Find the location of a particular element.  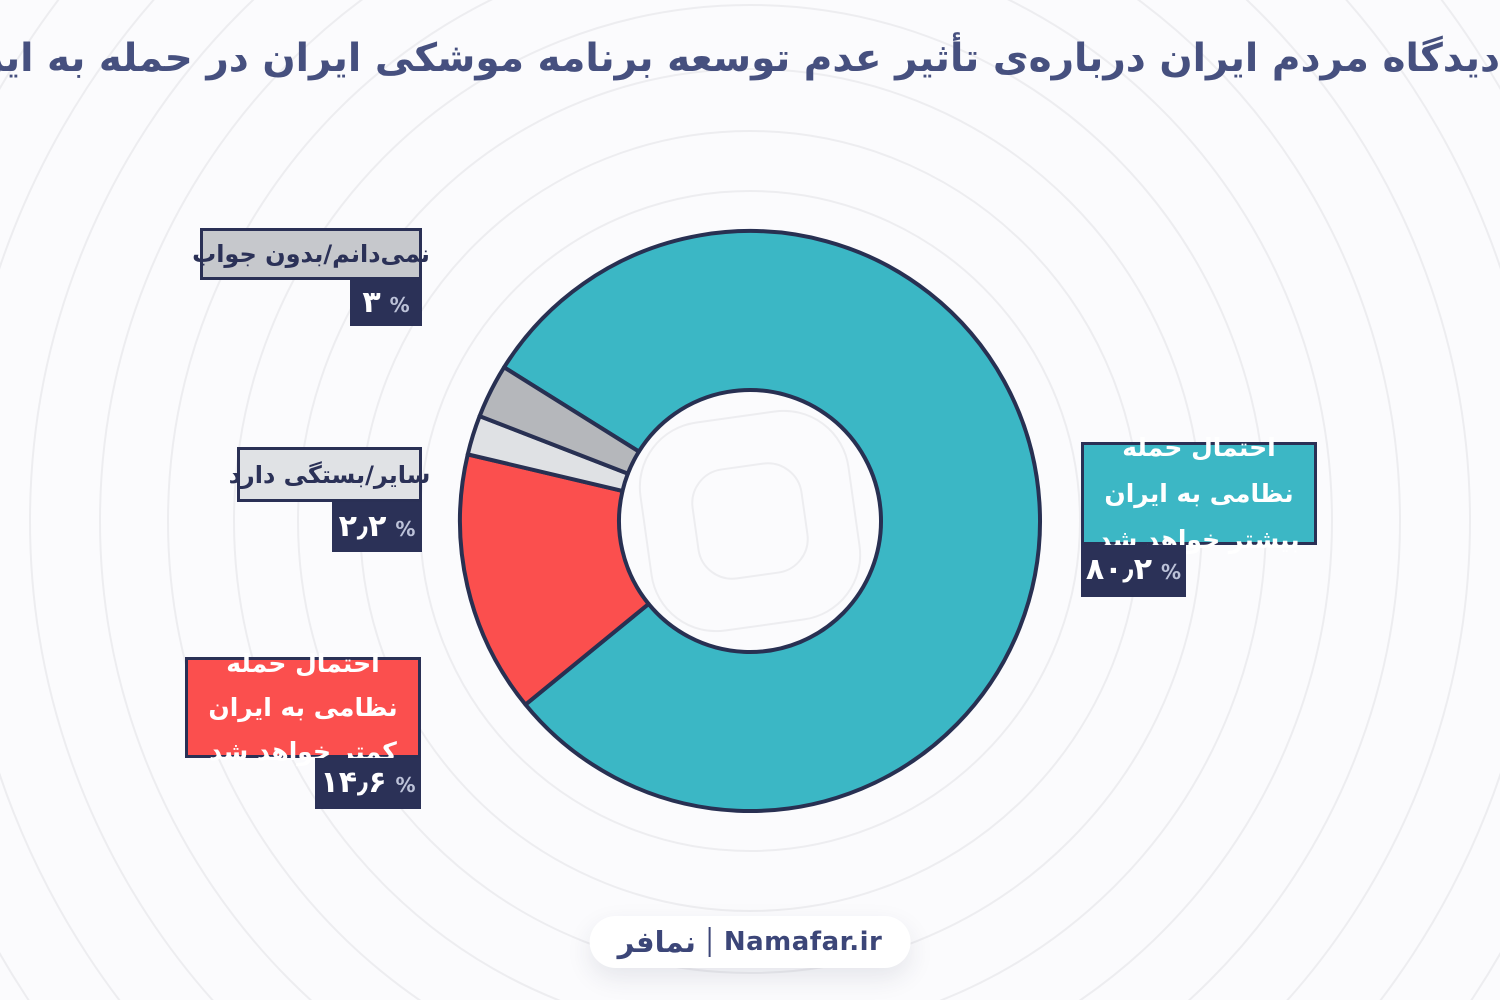

callout-other-depends-label: سایر/بستگی دارد is located at coordinates (329, 474).